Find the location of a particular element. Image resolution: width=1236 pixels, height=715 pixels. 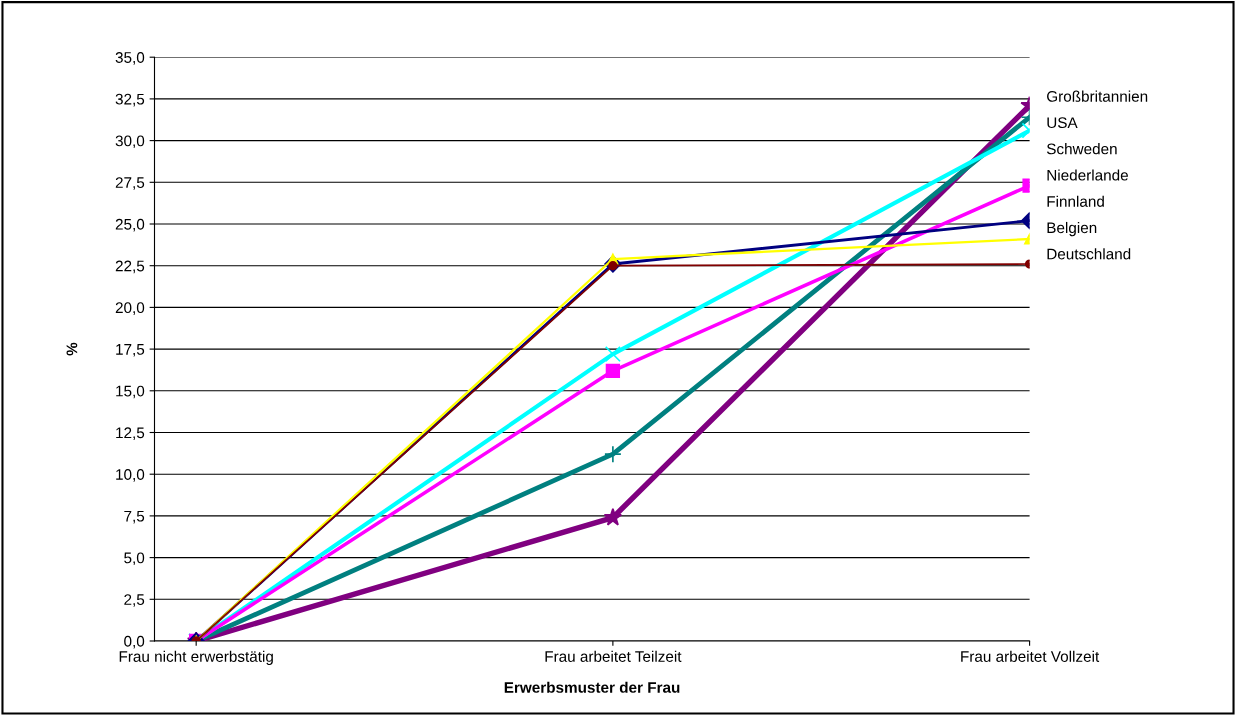

x-tick-label: Frau nicht erwerbstätig is located at coordinates (196, 657).